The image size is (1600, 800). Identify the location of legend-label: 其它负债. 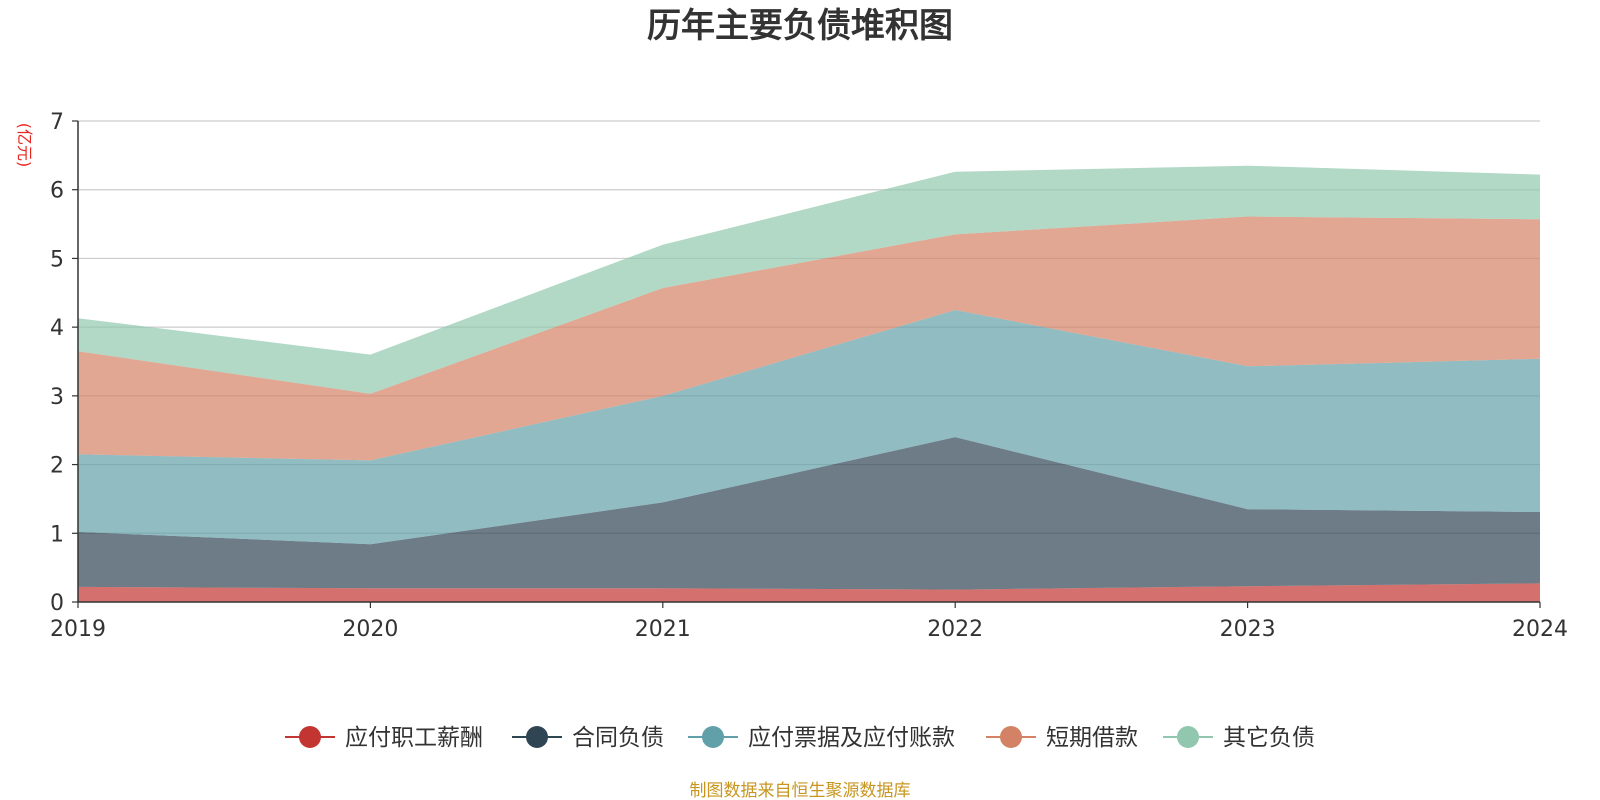
(1269, 738).